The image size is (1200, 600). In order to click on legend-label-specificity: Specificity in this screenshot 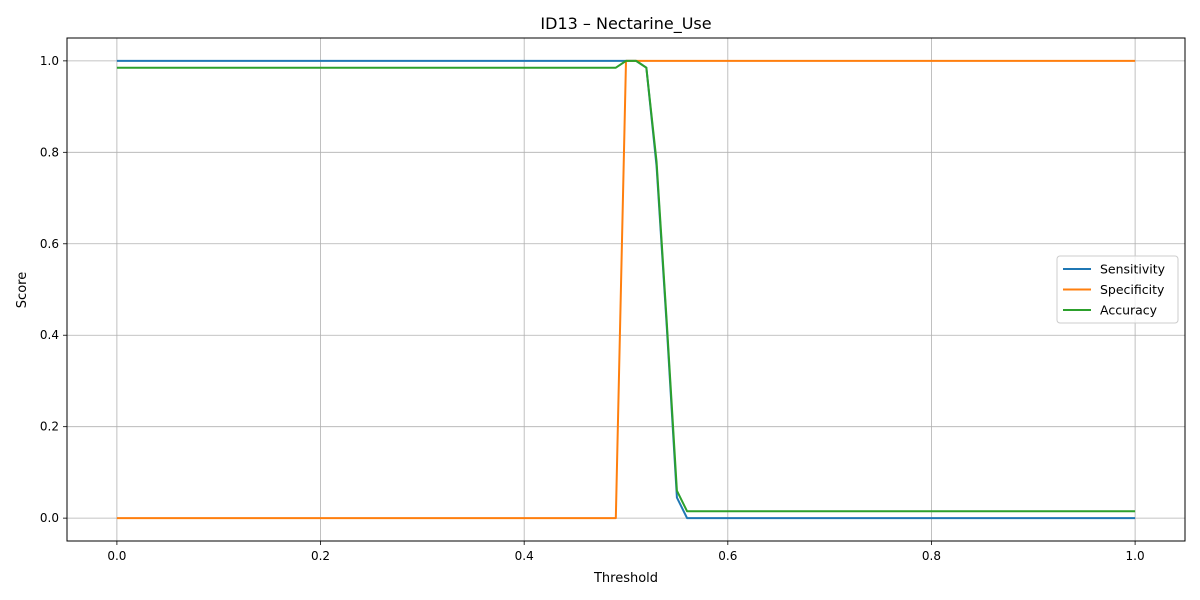, I will do `click(1132, 289)`.